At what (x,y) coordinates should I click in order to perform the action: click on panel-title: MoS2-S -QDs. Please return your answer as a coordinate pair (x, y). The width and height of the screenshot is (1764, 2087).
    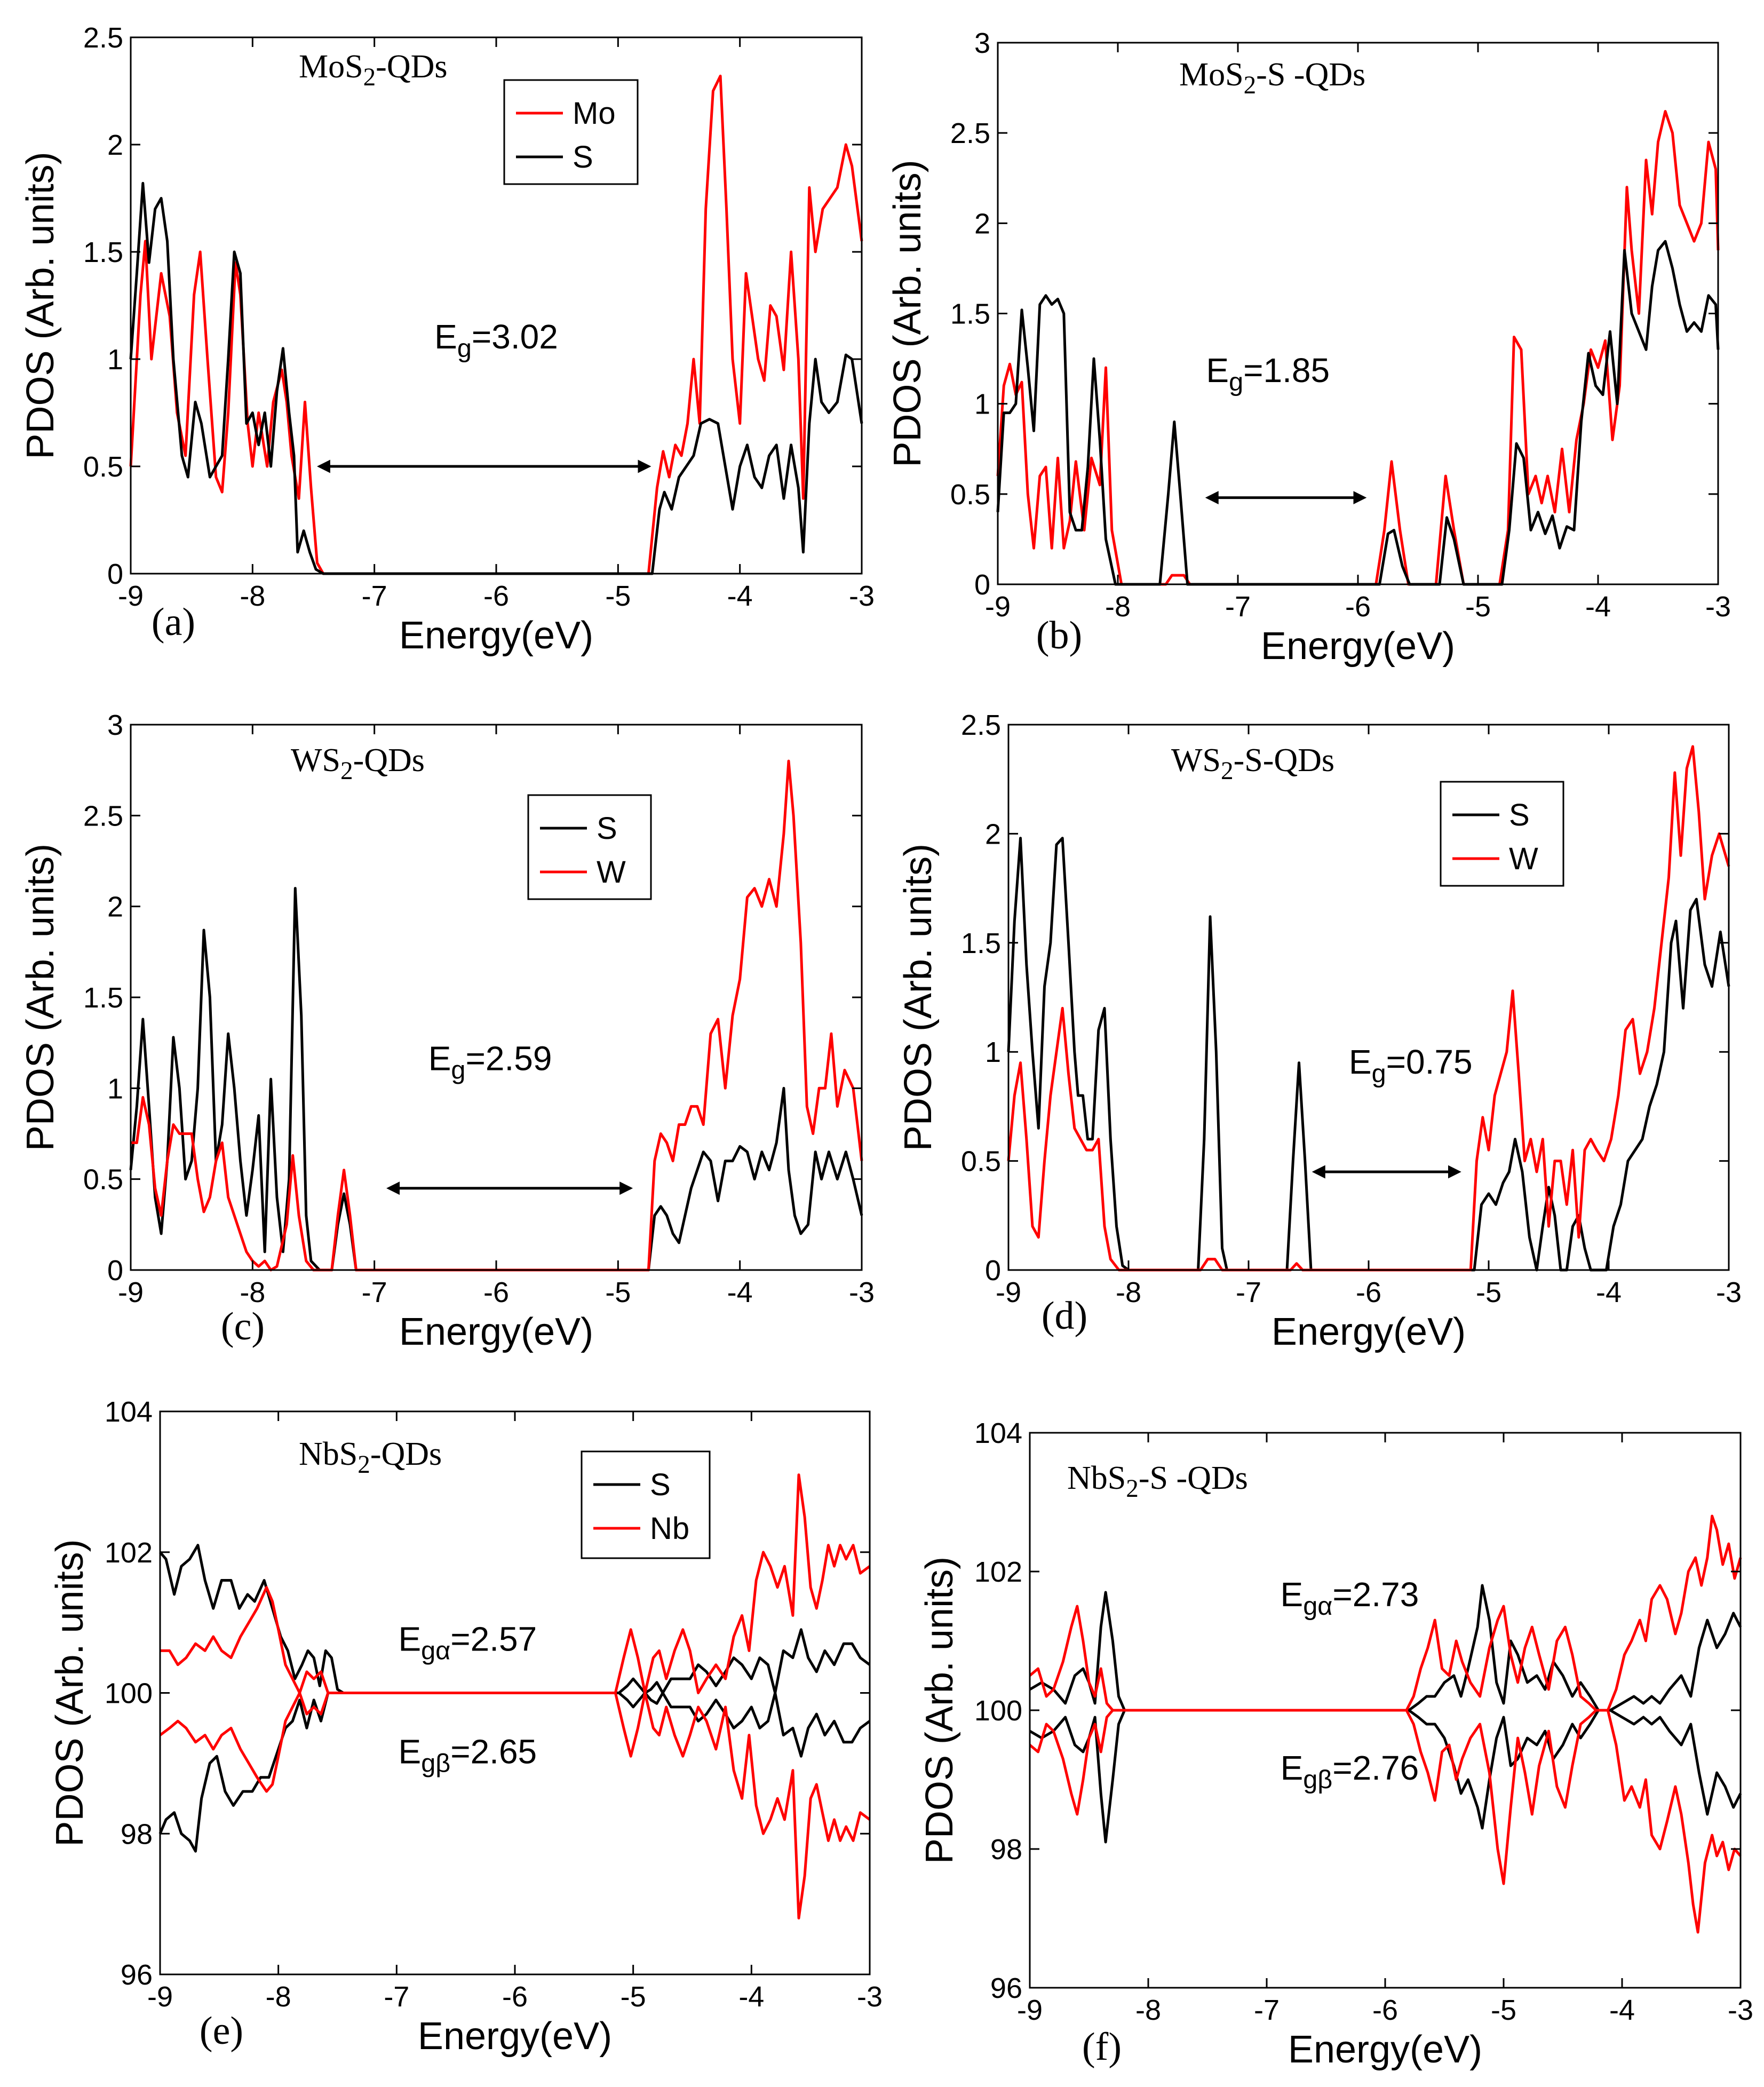
    Looking at the image, I should click on (1272, 78).